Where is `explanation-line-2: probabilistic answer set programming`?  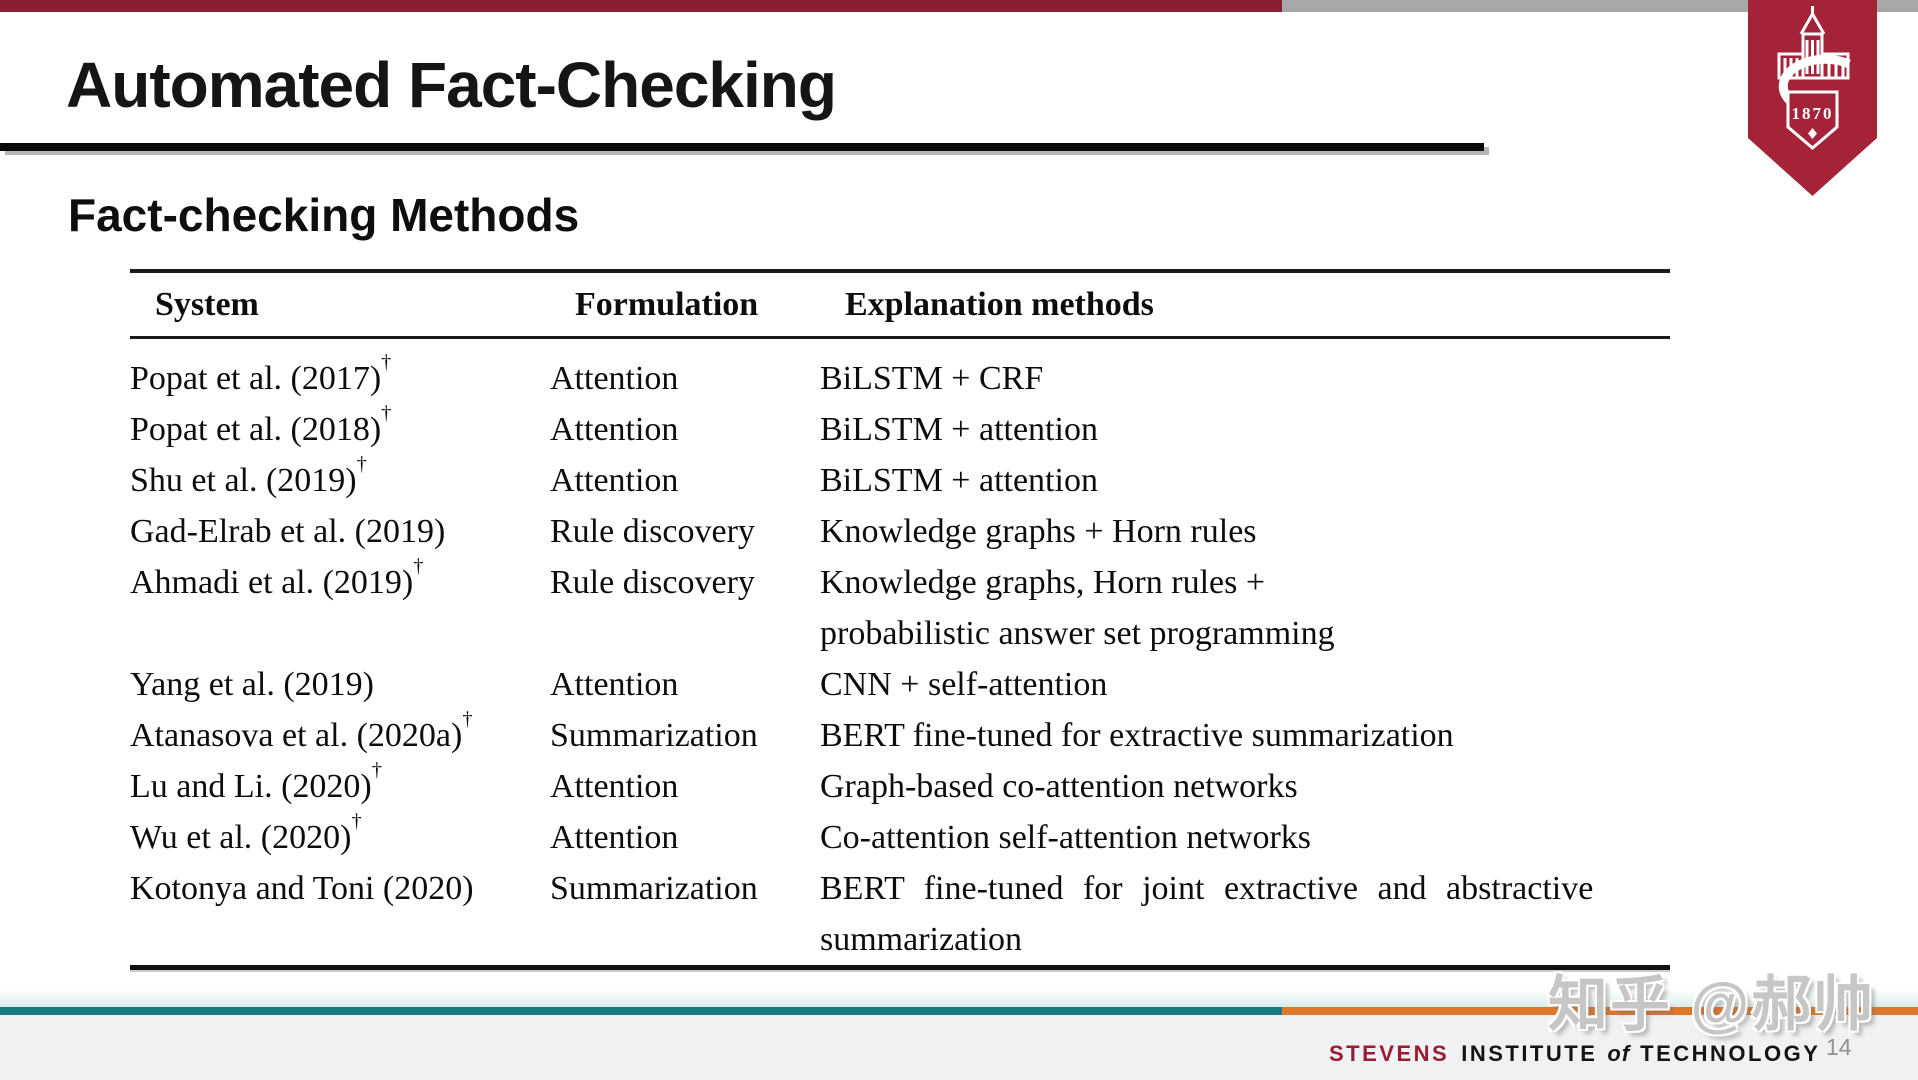
explanation-line-2: probabilistic answer set programming is located at coordinates (1077, 633).